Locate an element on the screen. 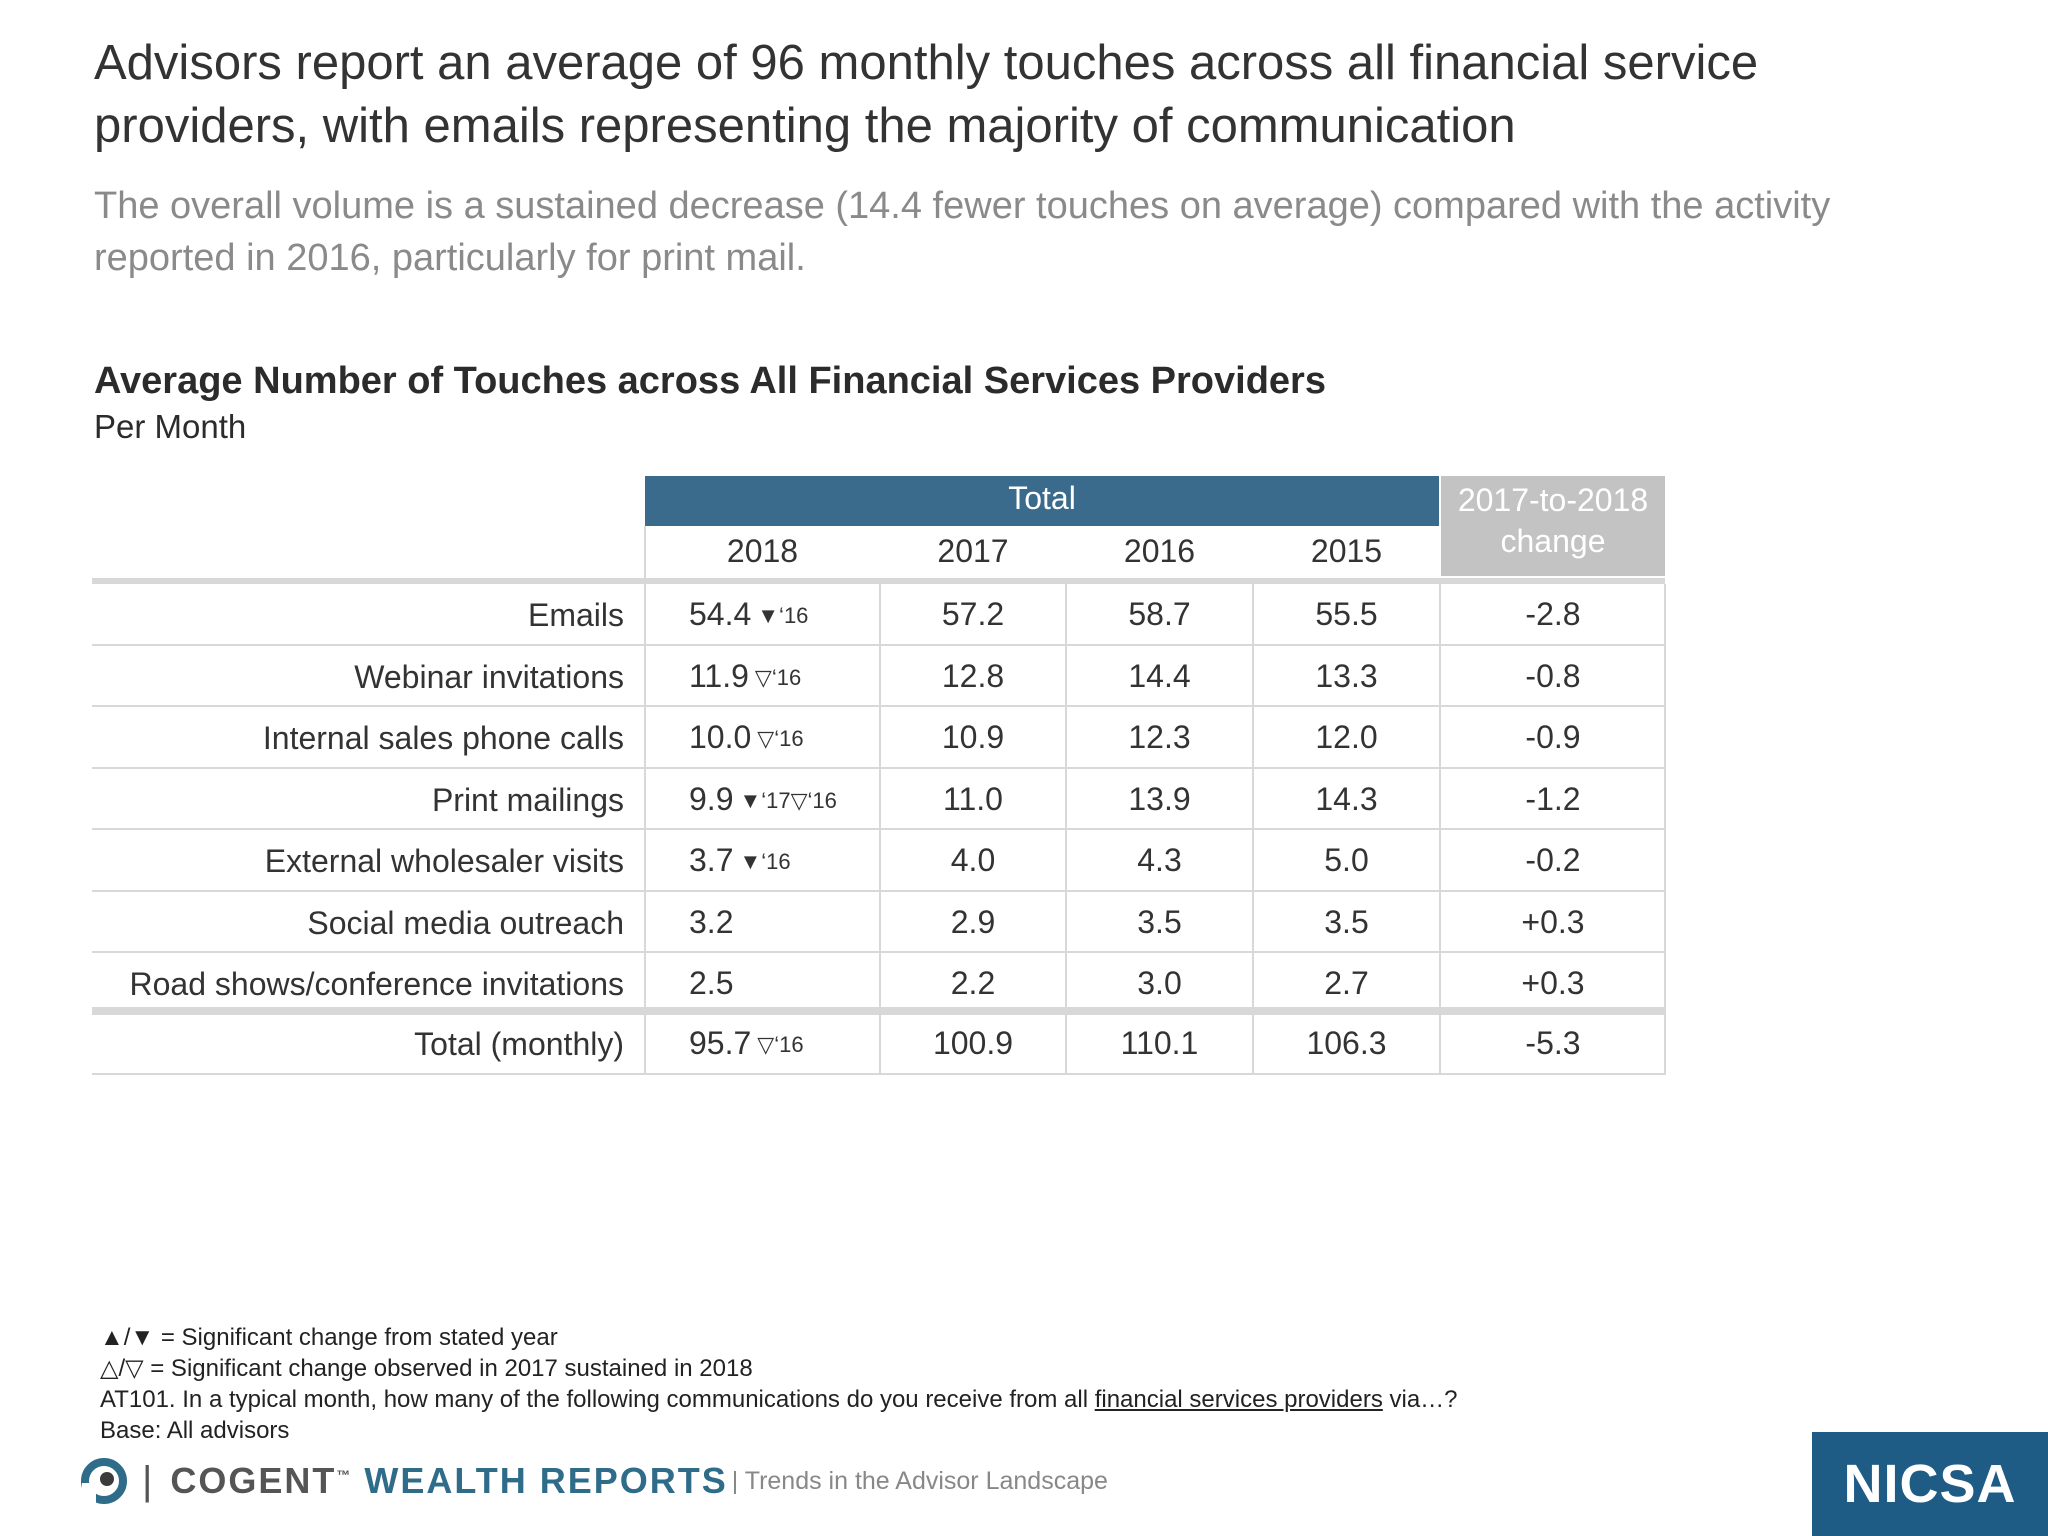 The width and height of the screenshot is (2048, 1536). row-label: Total (monthly) is located at coordinates (519, 1044).